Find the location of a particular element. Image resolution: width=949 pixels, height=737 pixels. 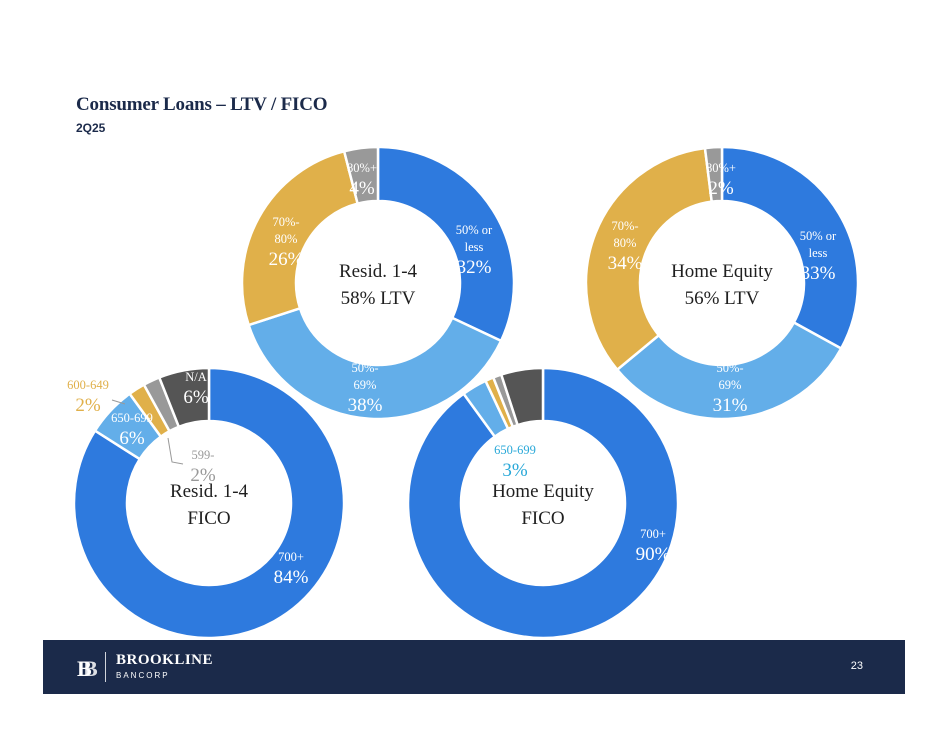

center-label-resid-ltv: Resid. 1-4 58% LTV is located at coordinates (378, 285).